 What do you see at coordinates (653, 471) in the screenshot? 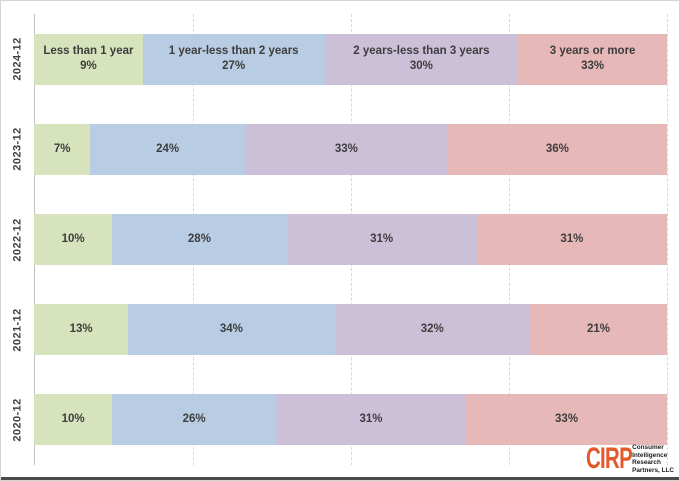
I see `tagline-line: Partners, LLC` at bounding box center [653, 471].